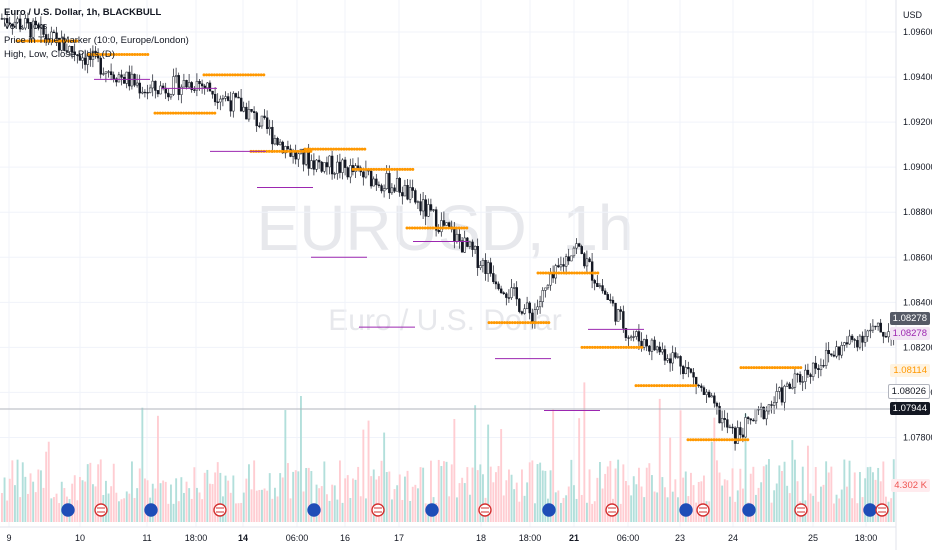 Image resolution: width=932 pixels, height=555 pixels. I want to click on legend-hlc: High, Low, Close Plots (D), so click(59, 54).